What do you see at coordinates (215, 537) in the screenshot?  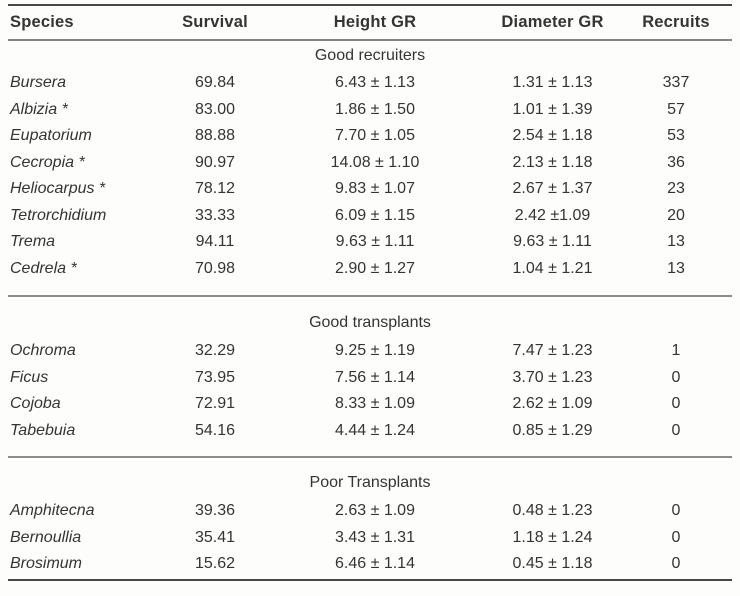 I see `survival-cell: 35.41` at bounding box center [215, 537].